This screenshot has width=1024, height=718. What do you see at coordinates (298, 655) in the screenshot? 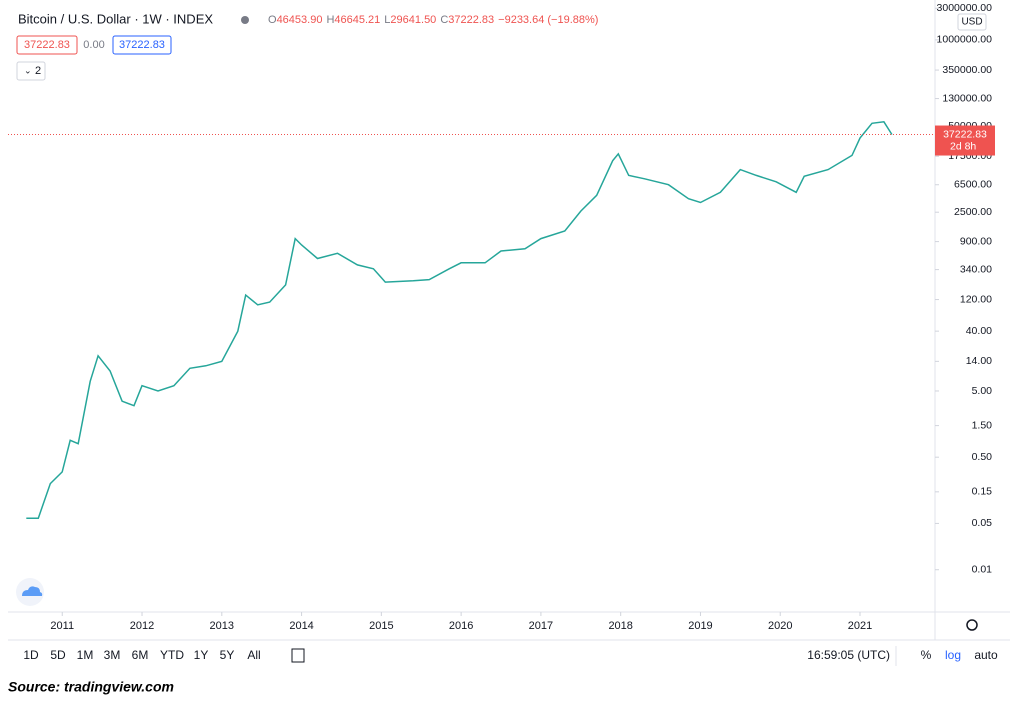
I see `date-range-icon` at bounding box center [298, 655].